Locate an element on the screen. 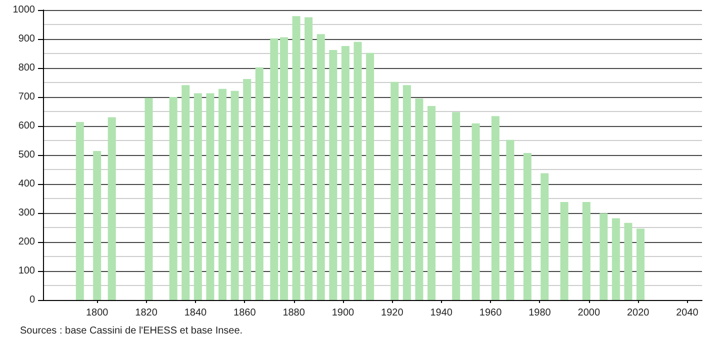 The height and width of the screenshot is (340, 710). y-tick-label: 0 is located at coordinates (32, 300).